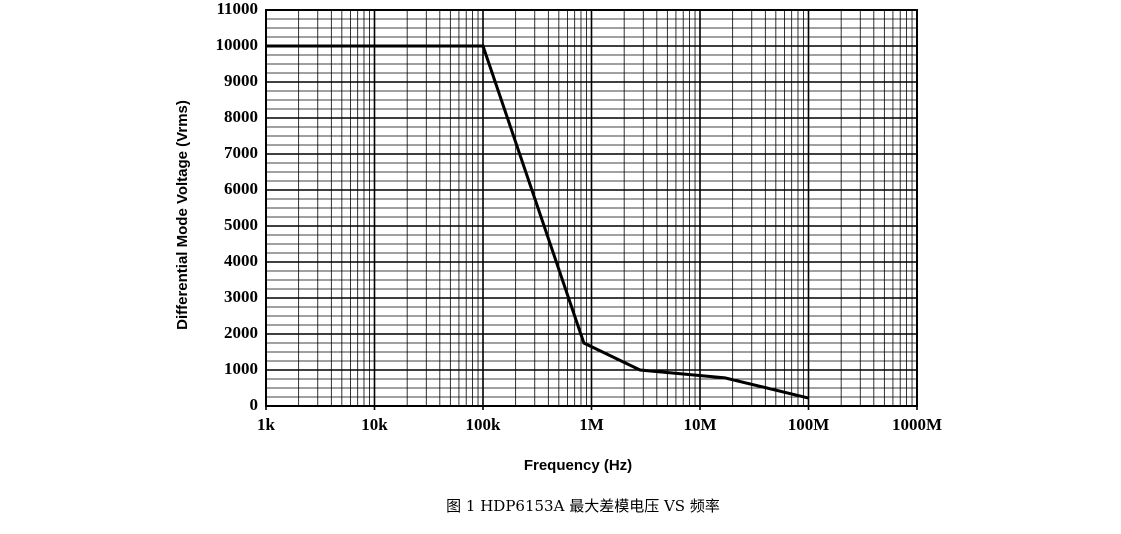 The width and height of the screenshot is (1121, 534). Describe the element at coordinates (241, 296) in the screenshot. I see `y-tick-label: 3000` at that location.